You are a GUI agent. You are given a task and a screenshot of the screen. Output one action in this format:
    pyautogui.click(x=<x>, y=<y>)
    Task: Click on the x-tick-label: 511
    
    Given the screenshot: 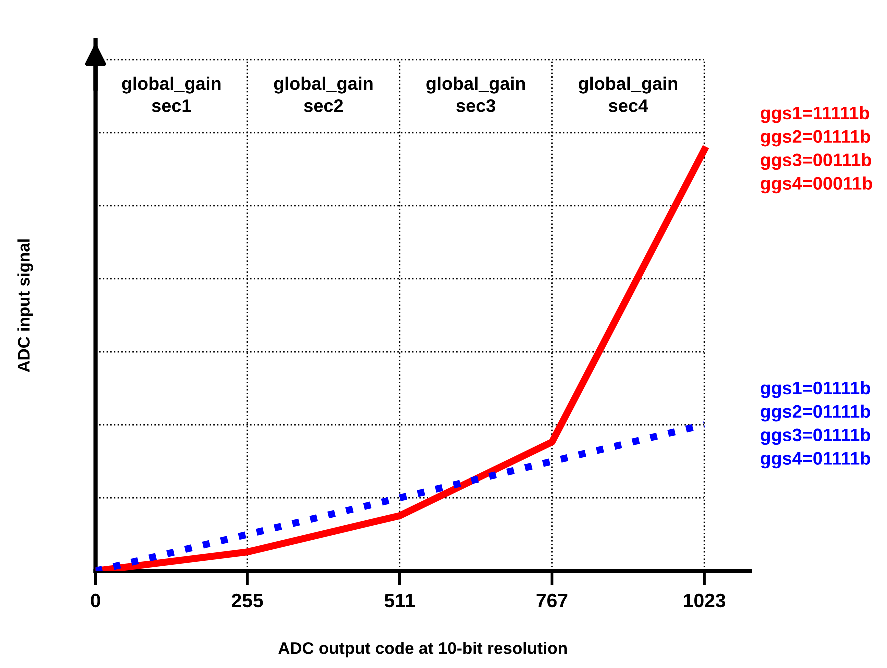 What is the action you would take?
    pyautogui.click(x=400, y=601)
    